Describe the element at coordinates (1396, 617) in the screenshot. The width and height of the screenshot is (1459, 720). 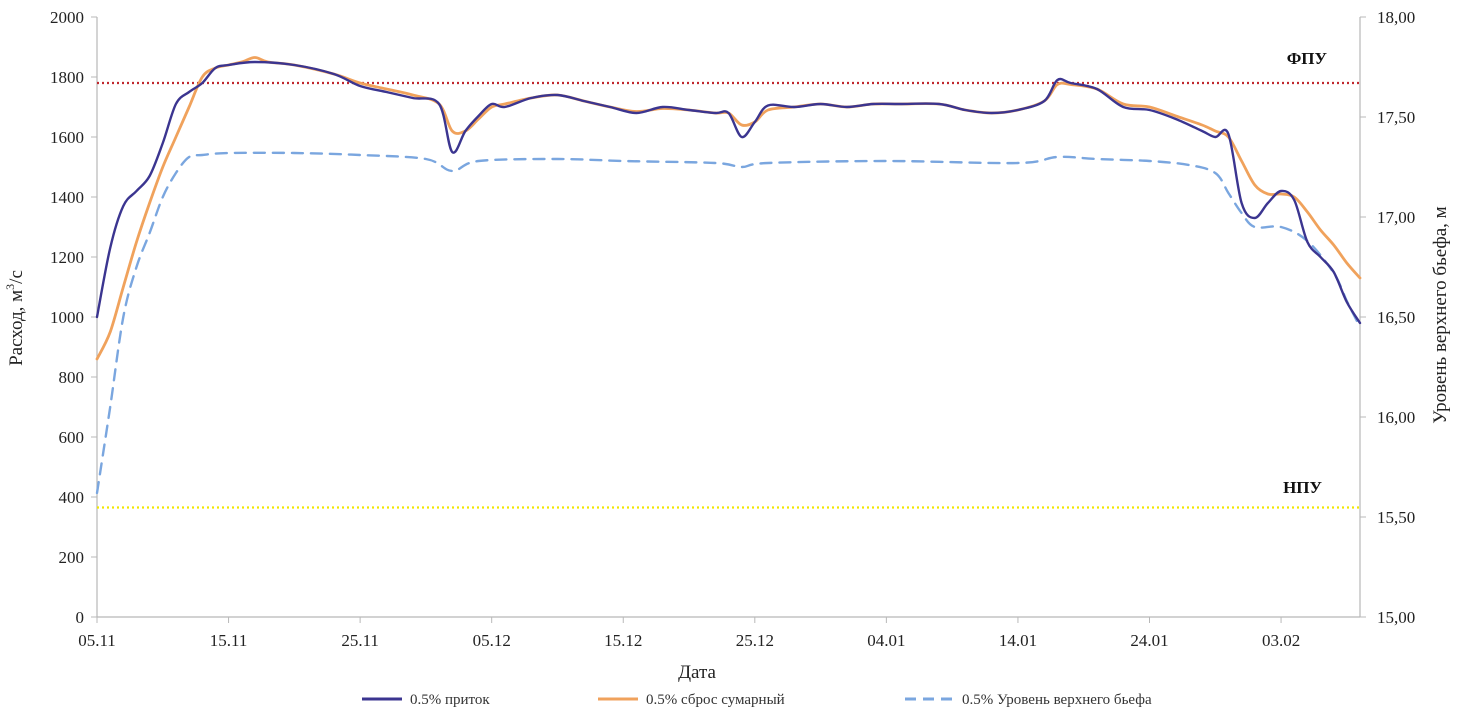
I see `y2-tick-label: 15,00` at that location.